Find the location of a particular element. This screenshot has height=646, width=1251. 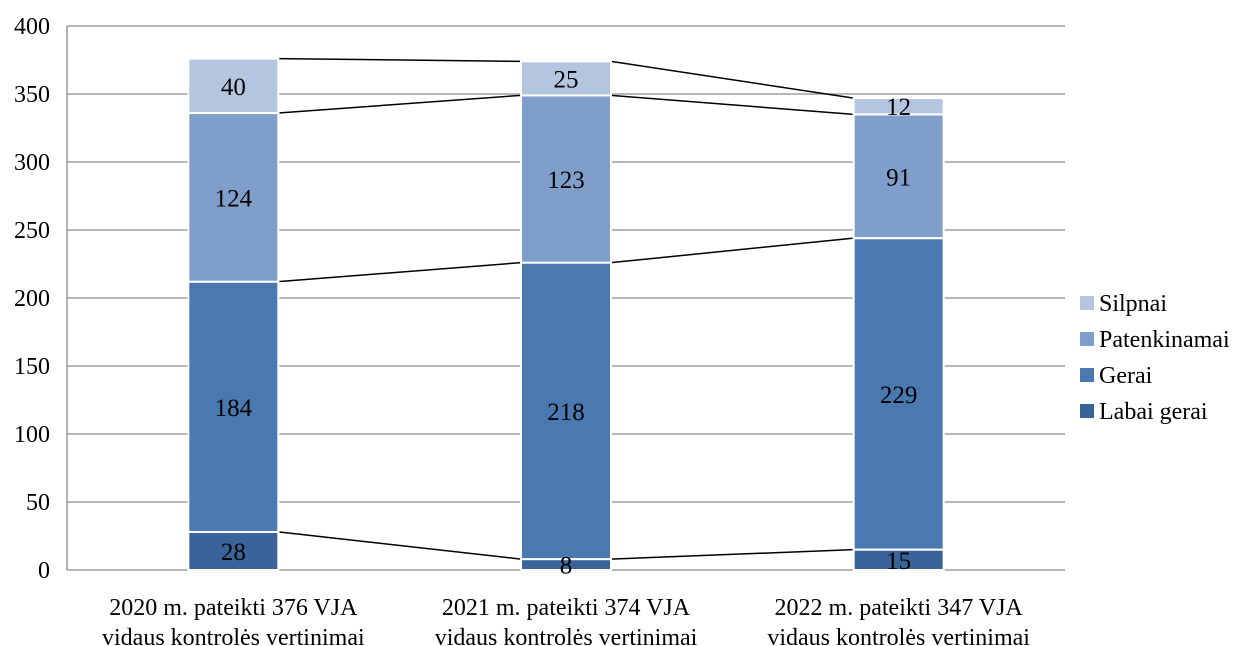

legend: Silpnai Patenkinamai Gerai Labai gerai is located at coordinates (1155, 358).